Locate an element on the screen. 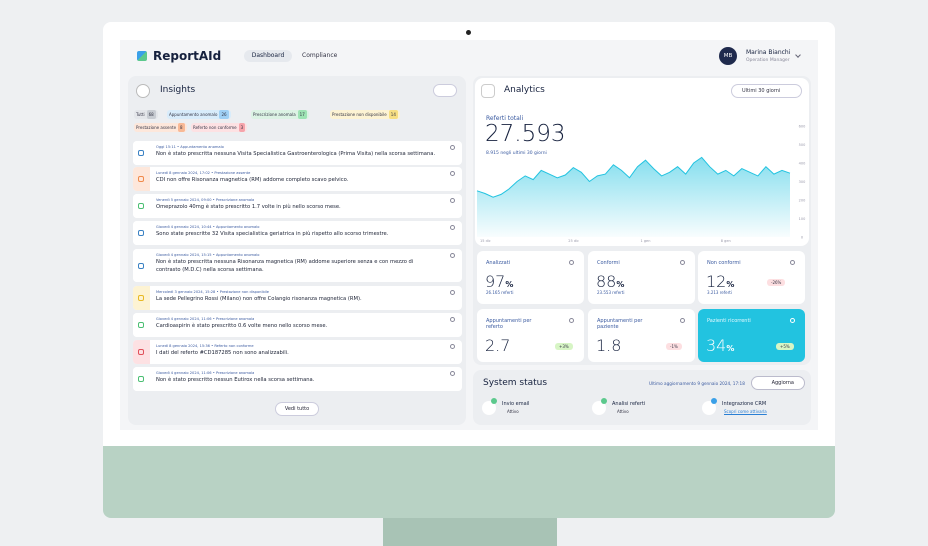 Image resolution: width=928 pixels, height=546 pixels. user-name: Marina Bianchi is located at coordinates (768, 52).